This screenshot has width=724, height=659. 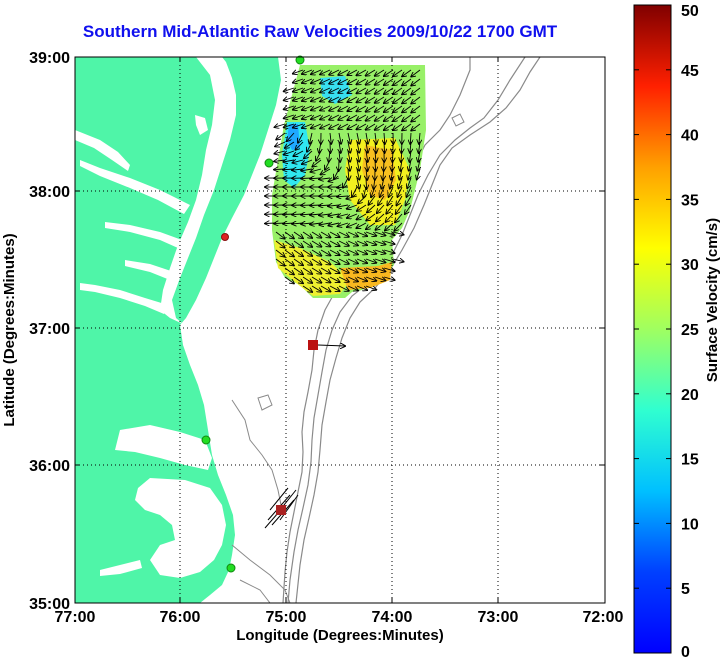 What do you see at coordinates (180, 617) in the screenshot?
I see `x-tick-label: 76:00` at bounding box center [180, 617].